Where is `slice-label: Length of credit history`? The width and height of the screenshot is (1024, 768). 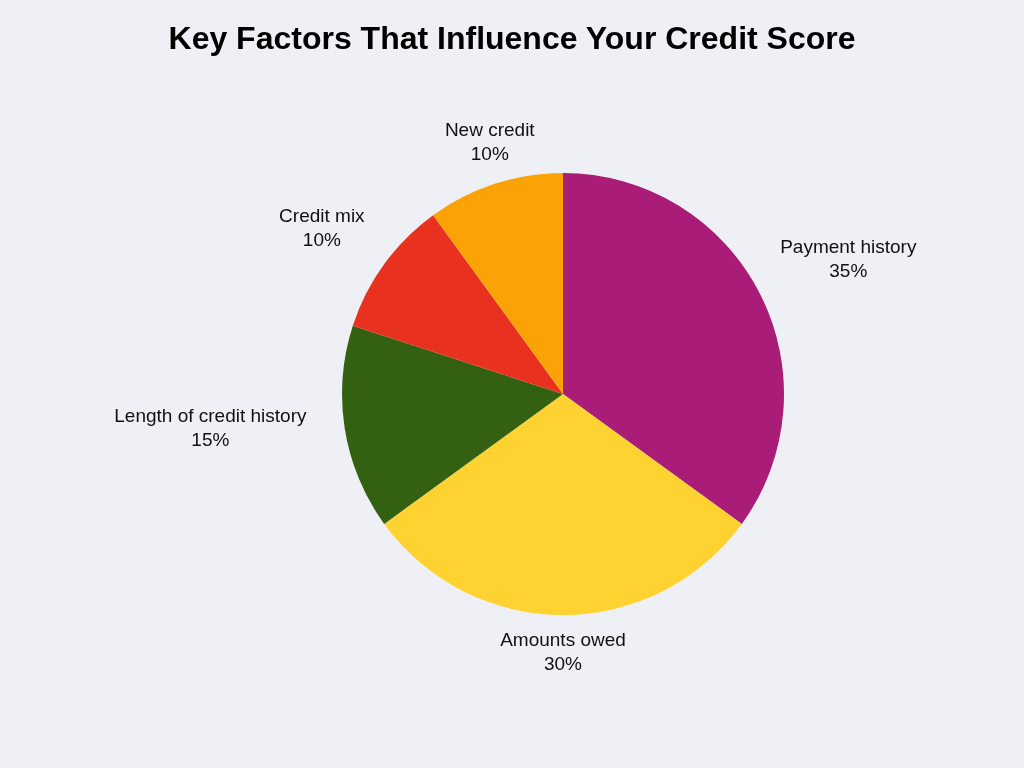 slice-label: Length of credit history is located at coordinates (210, 416).